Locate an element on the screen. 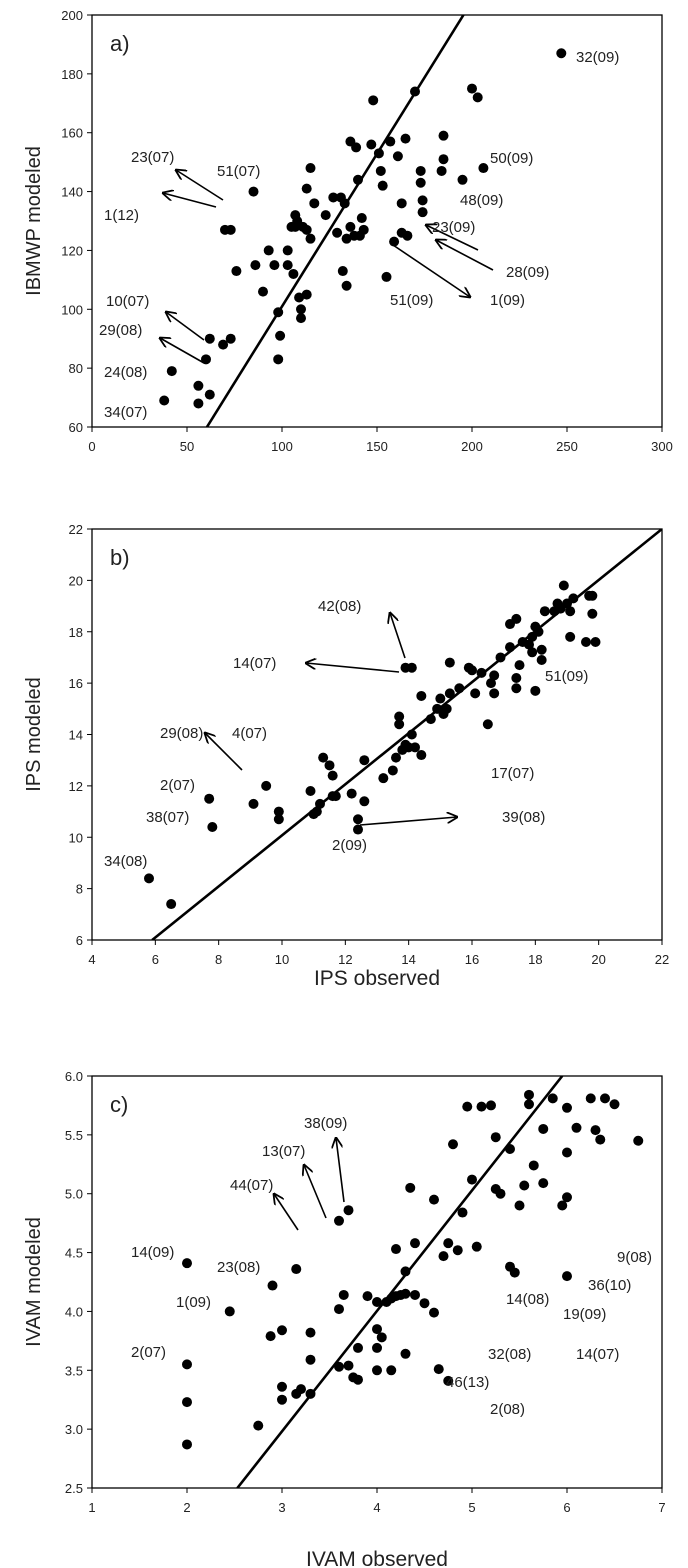 Image resolution: width=688 pixels, height=1568 pixels. panel-label: b) is located at coordinates (120, 557).